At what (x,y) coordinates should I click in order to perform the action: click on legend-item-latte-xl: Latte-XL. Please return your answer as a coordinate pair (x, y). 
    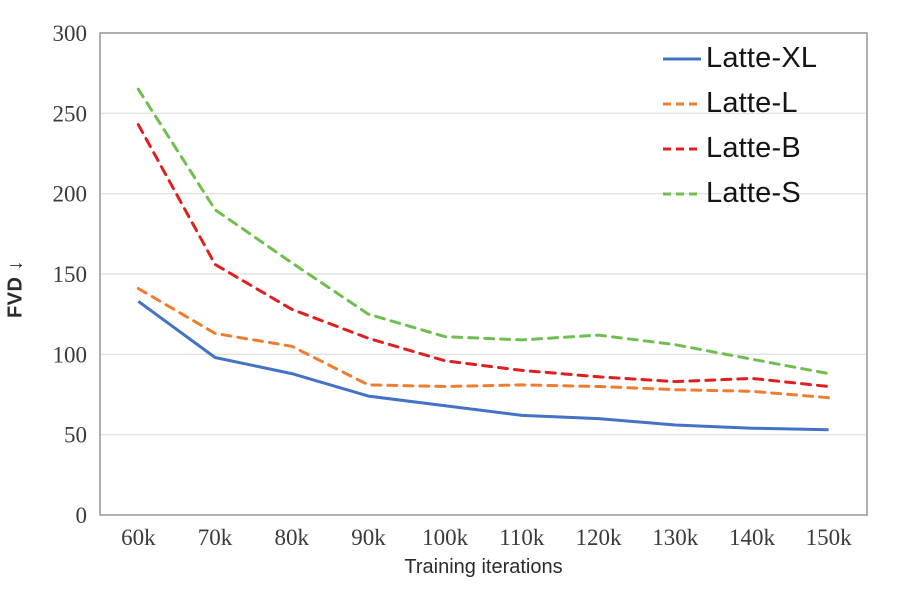
    Looking at the image, I should click on (739, 58).